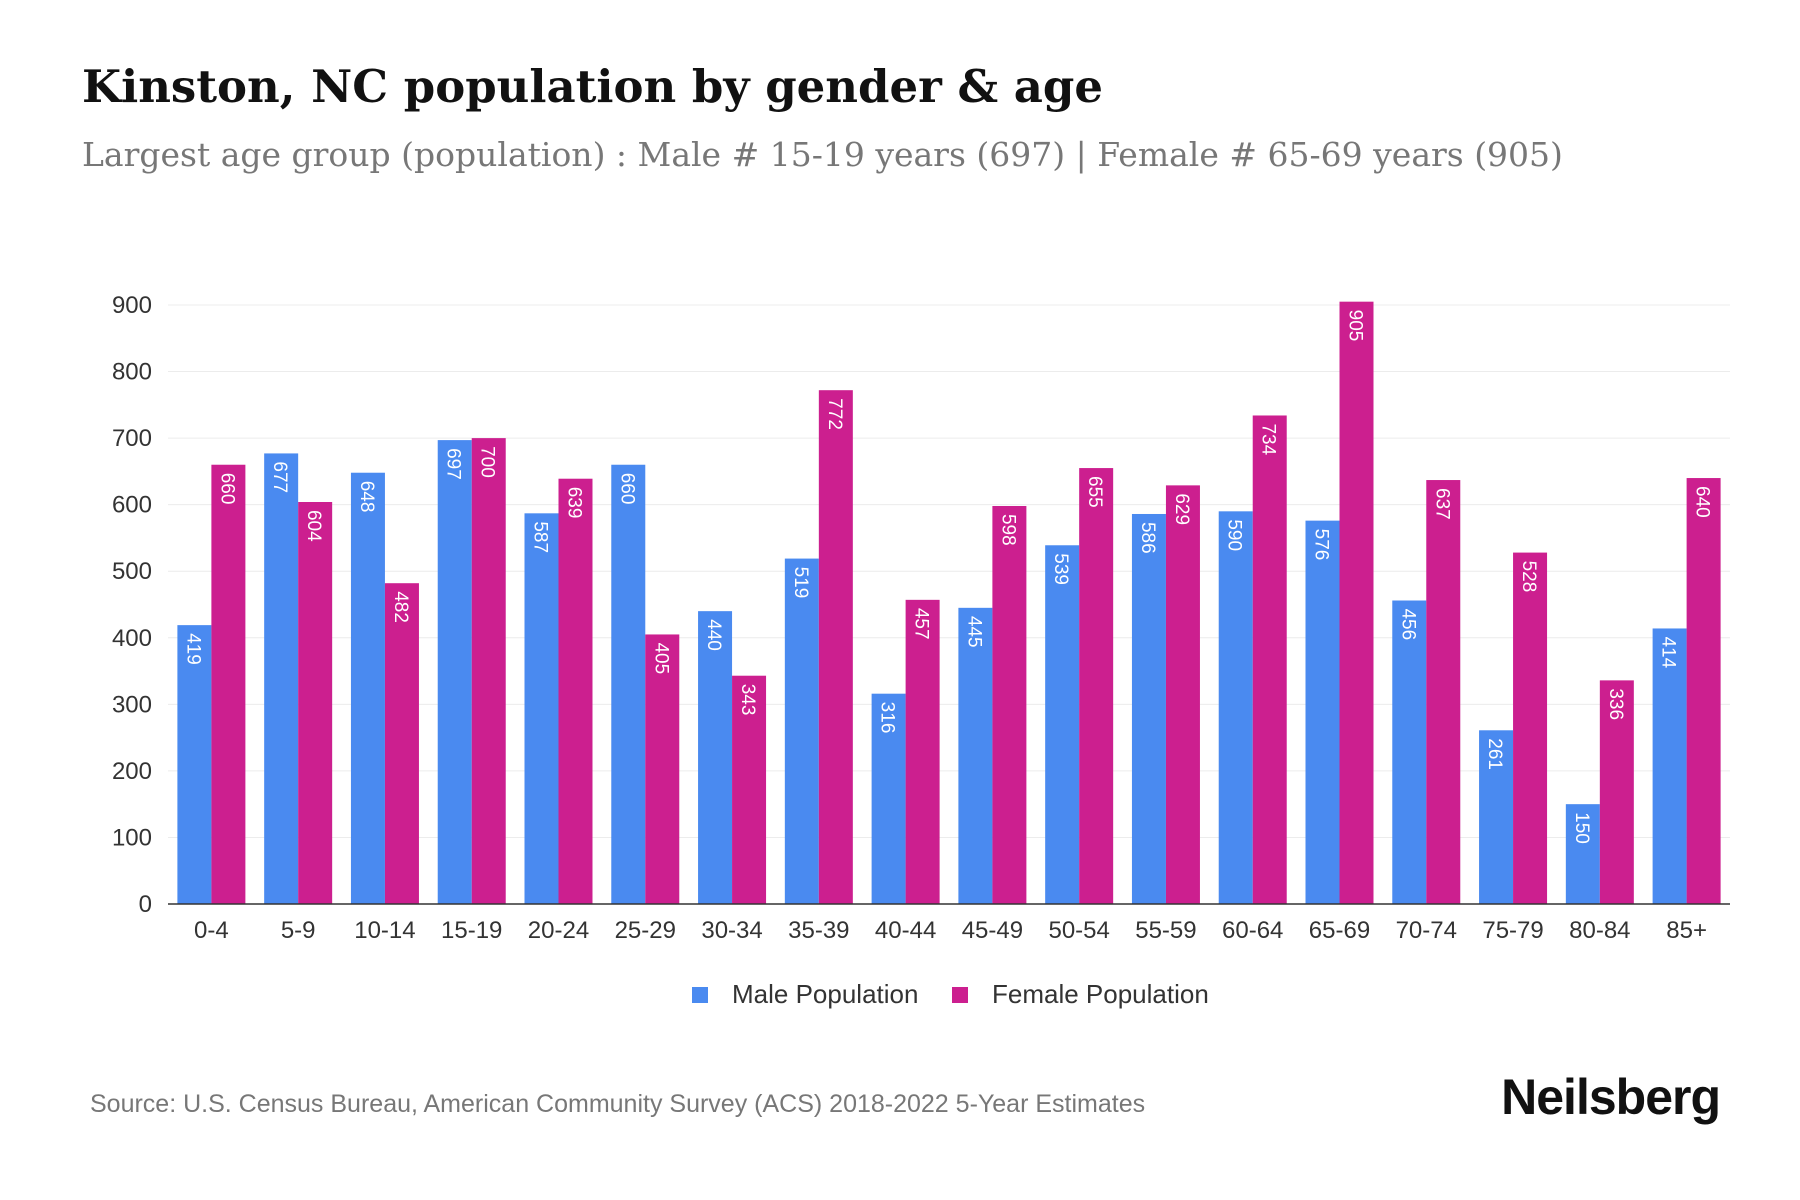  Describe the element at coordinates (1181, 509) in the screenshot. I see `female-value-label-55-59: 629` at that location.